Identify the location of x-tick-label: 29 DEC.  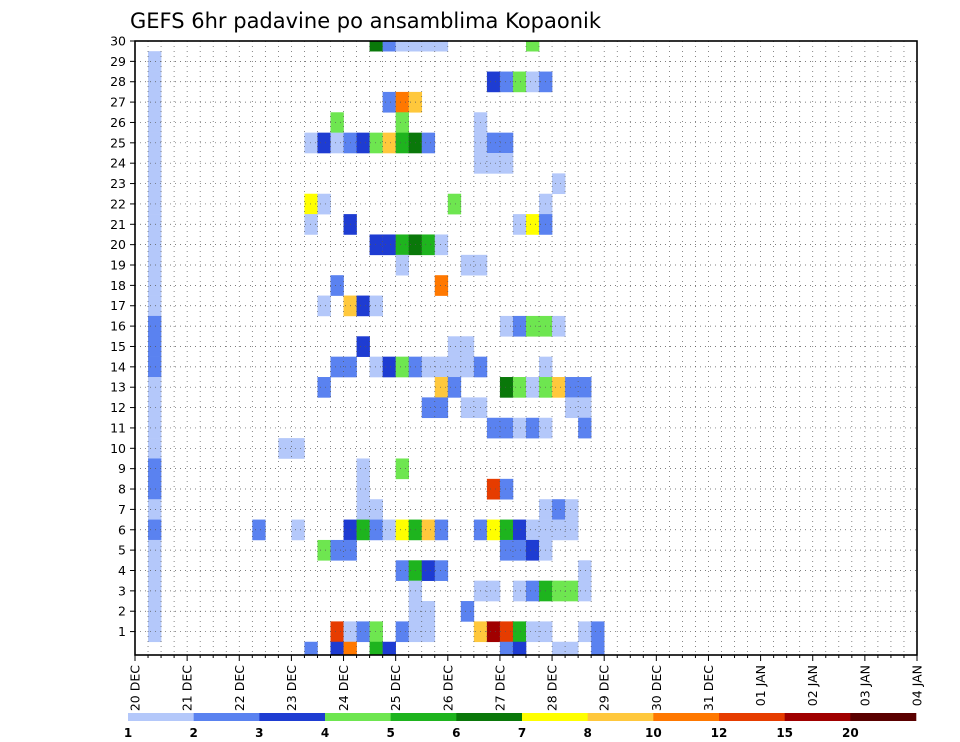
(604, 688).